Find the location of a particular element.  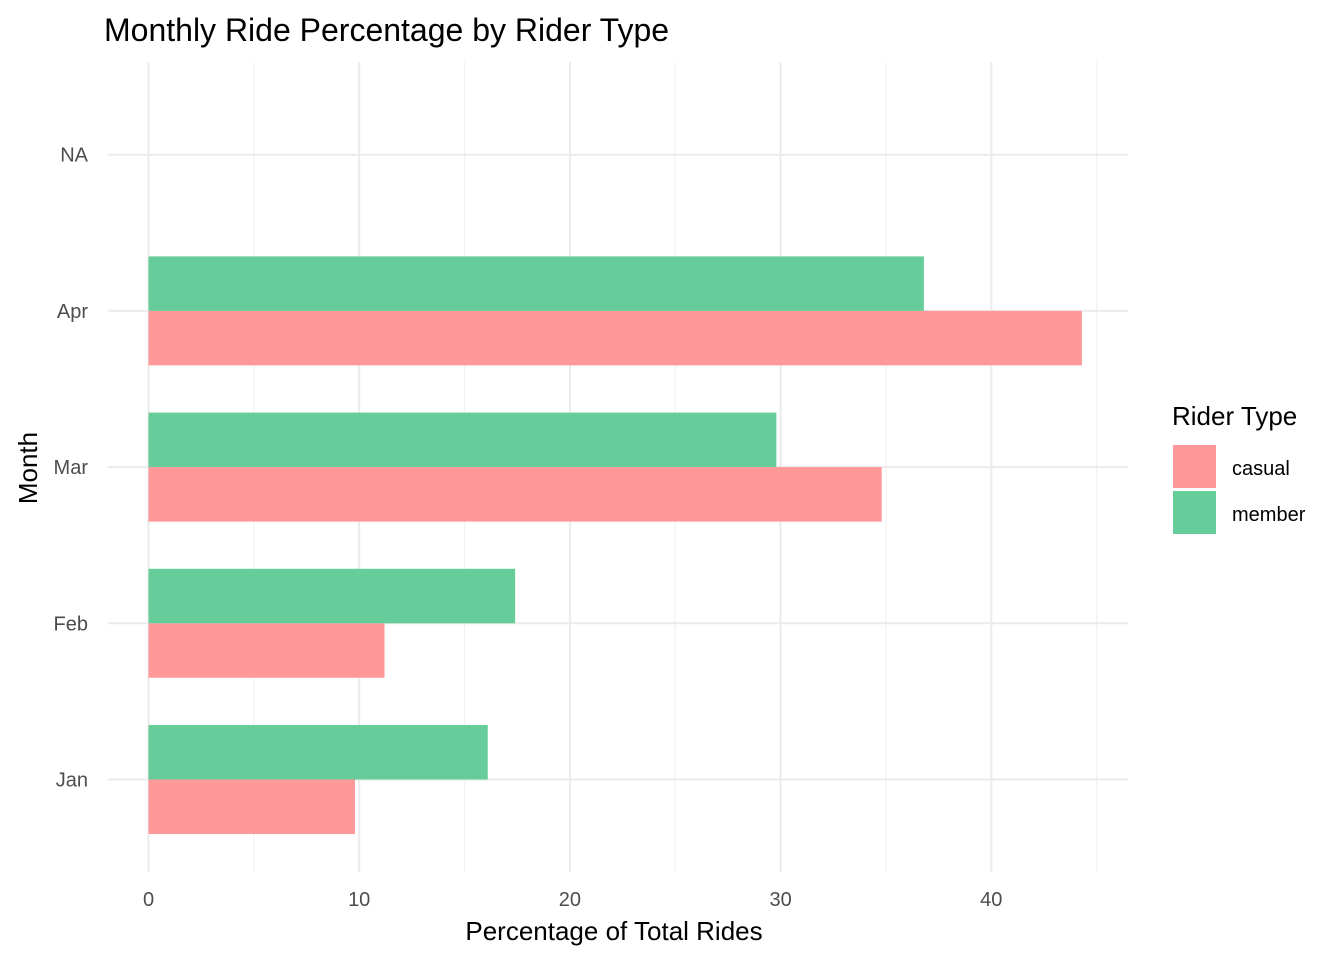

legend: Rider Type casual member is located at coordinates (1239, 467).